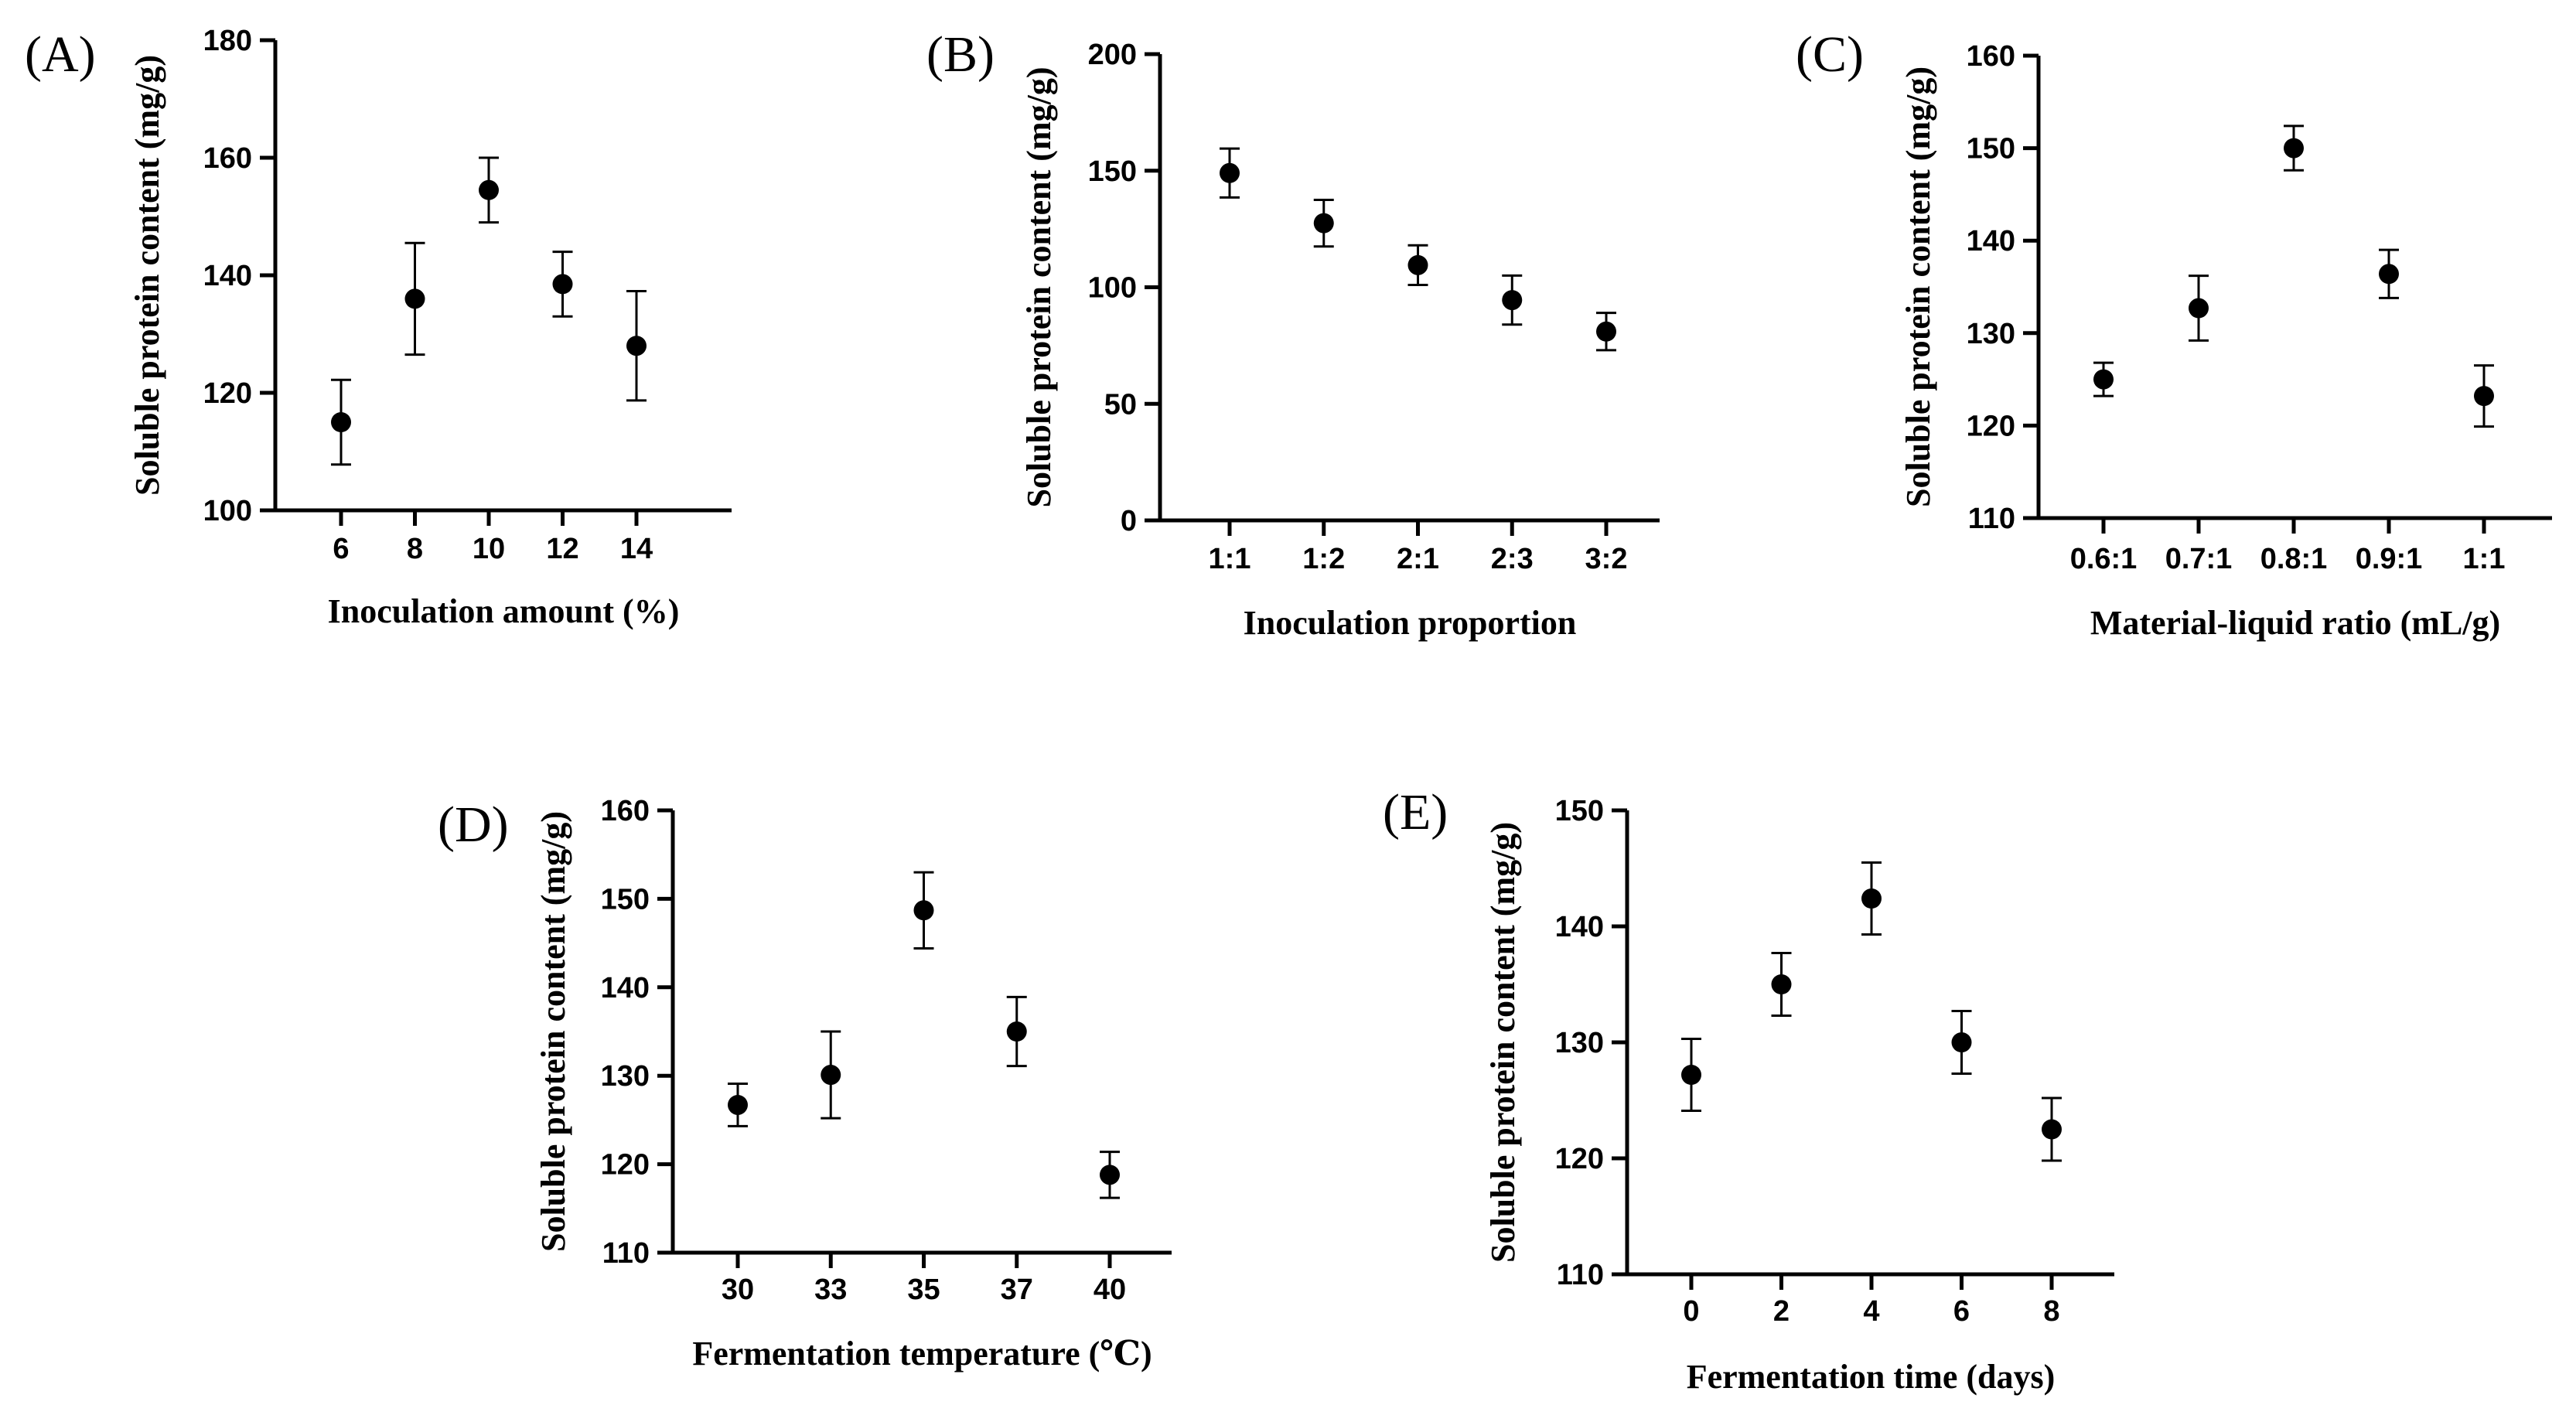 This screenshot has width=2576, height=1422. I want to click on x-axis-title: Material-liquid ratio (mL/g), so click(2295, 623).